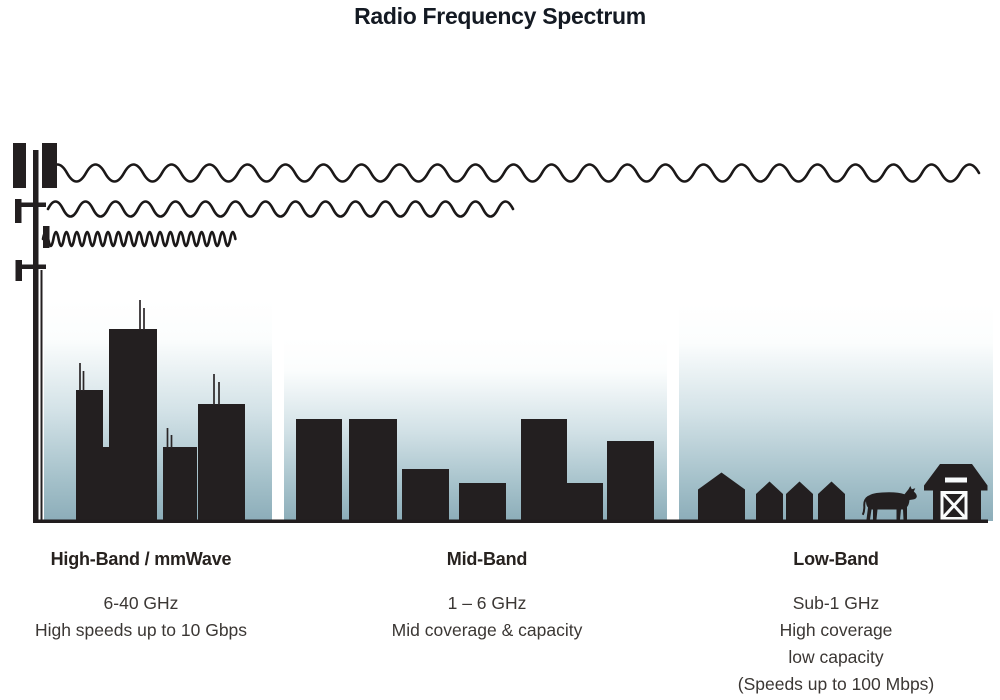 The image size is (1000, 700). Describe the element at coordinates (36, 336) in the screenshot. I see `tower-mast` at that location.